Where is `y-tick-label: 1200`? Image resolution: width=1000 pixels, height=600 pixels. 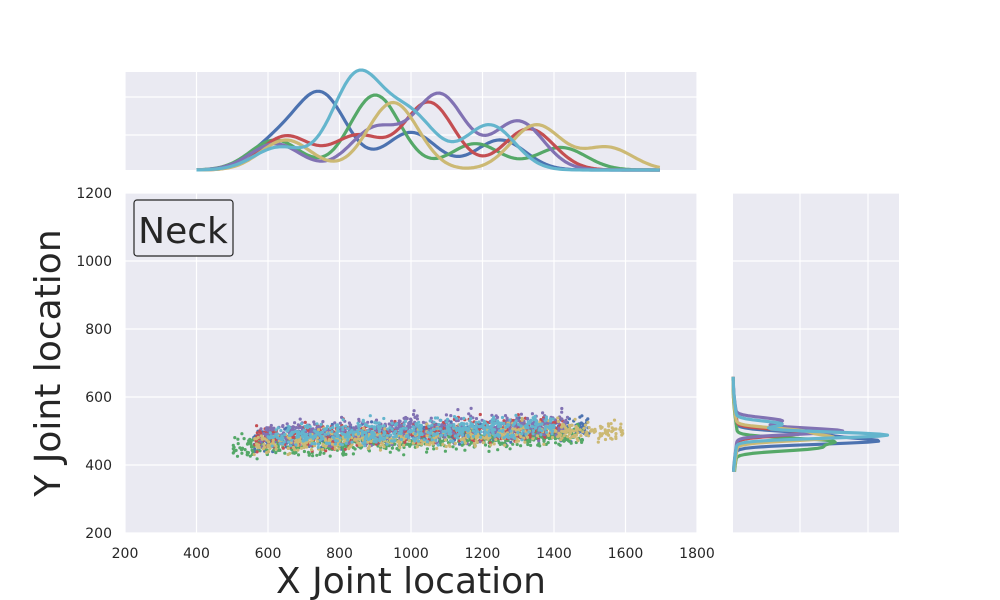
y-tick-label: 1200 is located at coordinates (94, 194).